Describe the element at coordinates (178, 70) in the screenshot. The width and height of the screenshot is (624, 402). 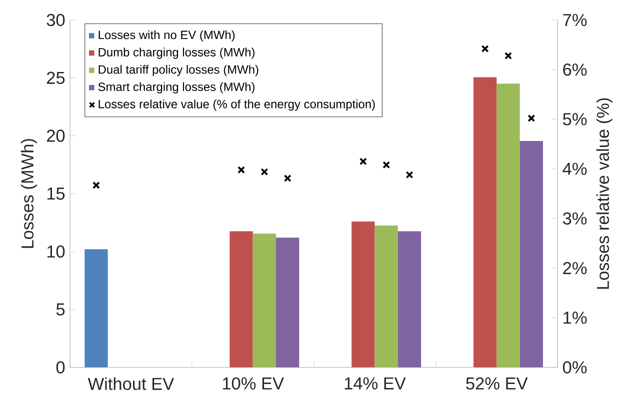
I see `legend-label: Dual tariff policy losses (MWh)` at that location.